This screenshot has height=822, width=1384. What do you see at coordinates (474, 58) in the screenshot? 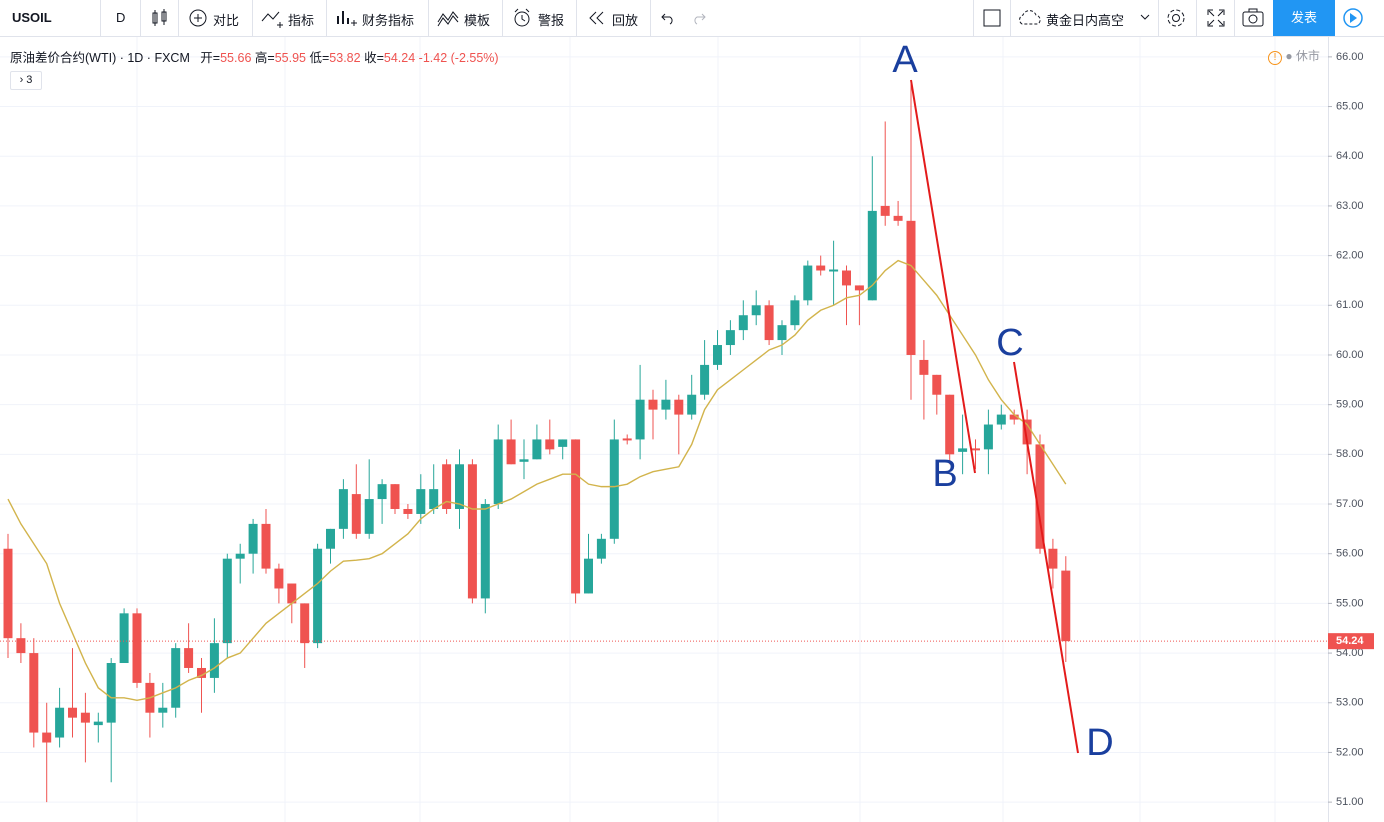
I see `change-pct: (-2.55%)` at bounding box center [474, 58].